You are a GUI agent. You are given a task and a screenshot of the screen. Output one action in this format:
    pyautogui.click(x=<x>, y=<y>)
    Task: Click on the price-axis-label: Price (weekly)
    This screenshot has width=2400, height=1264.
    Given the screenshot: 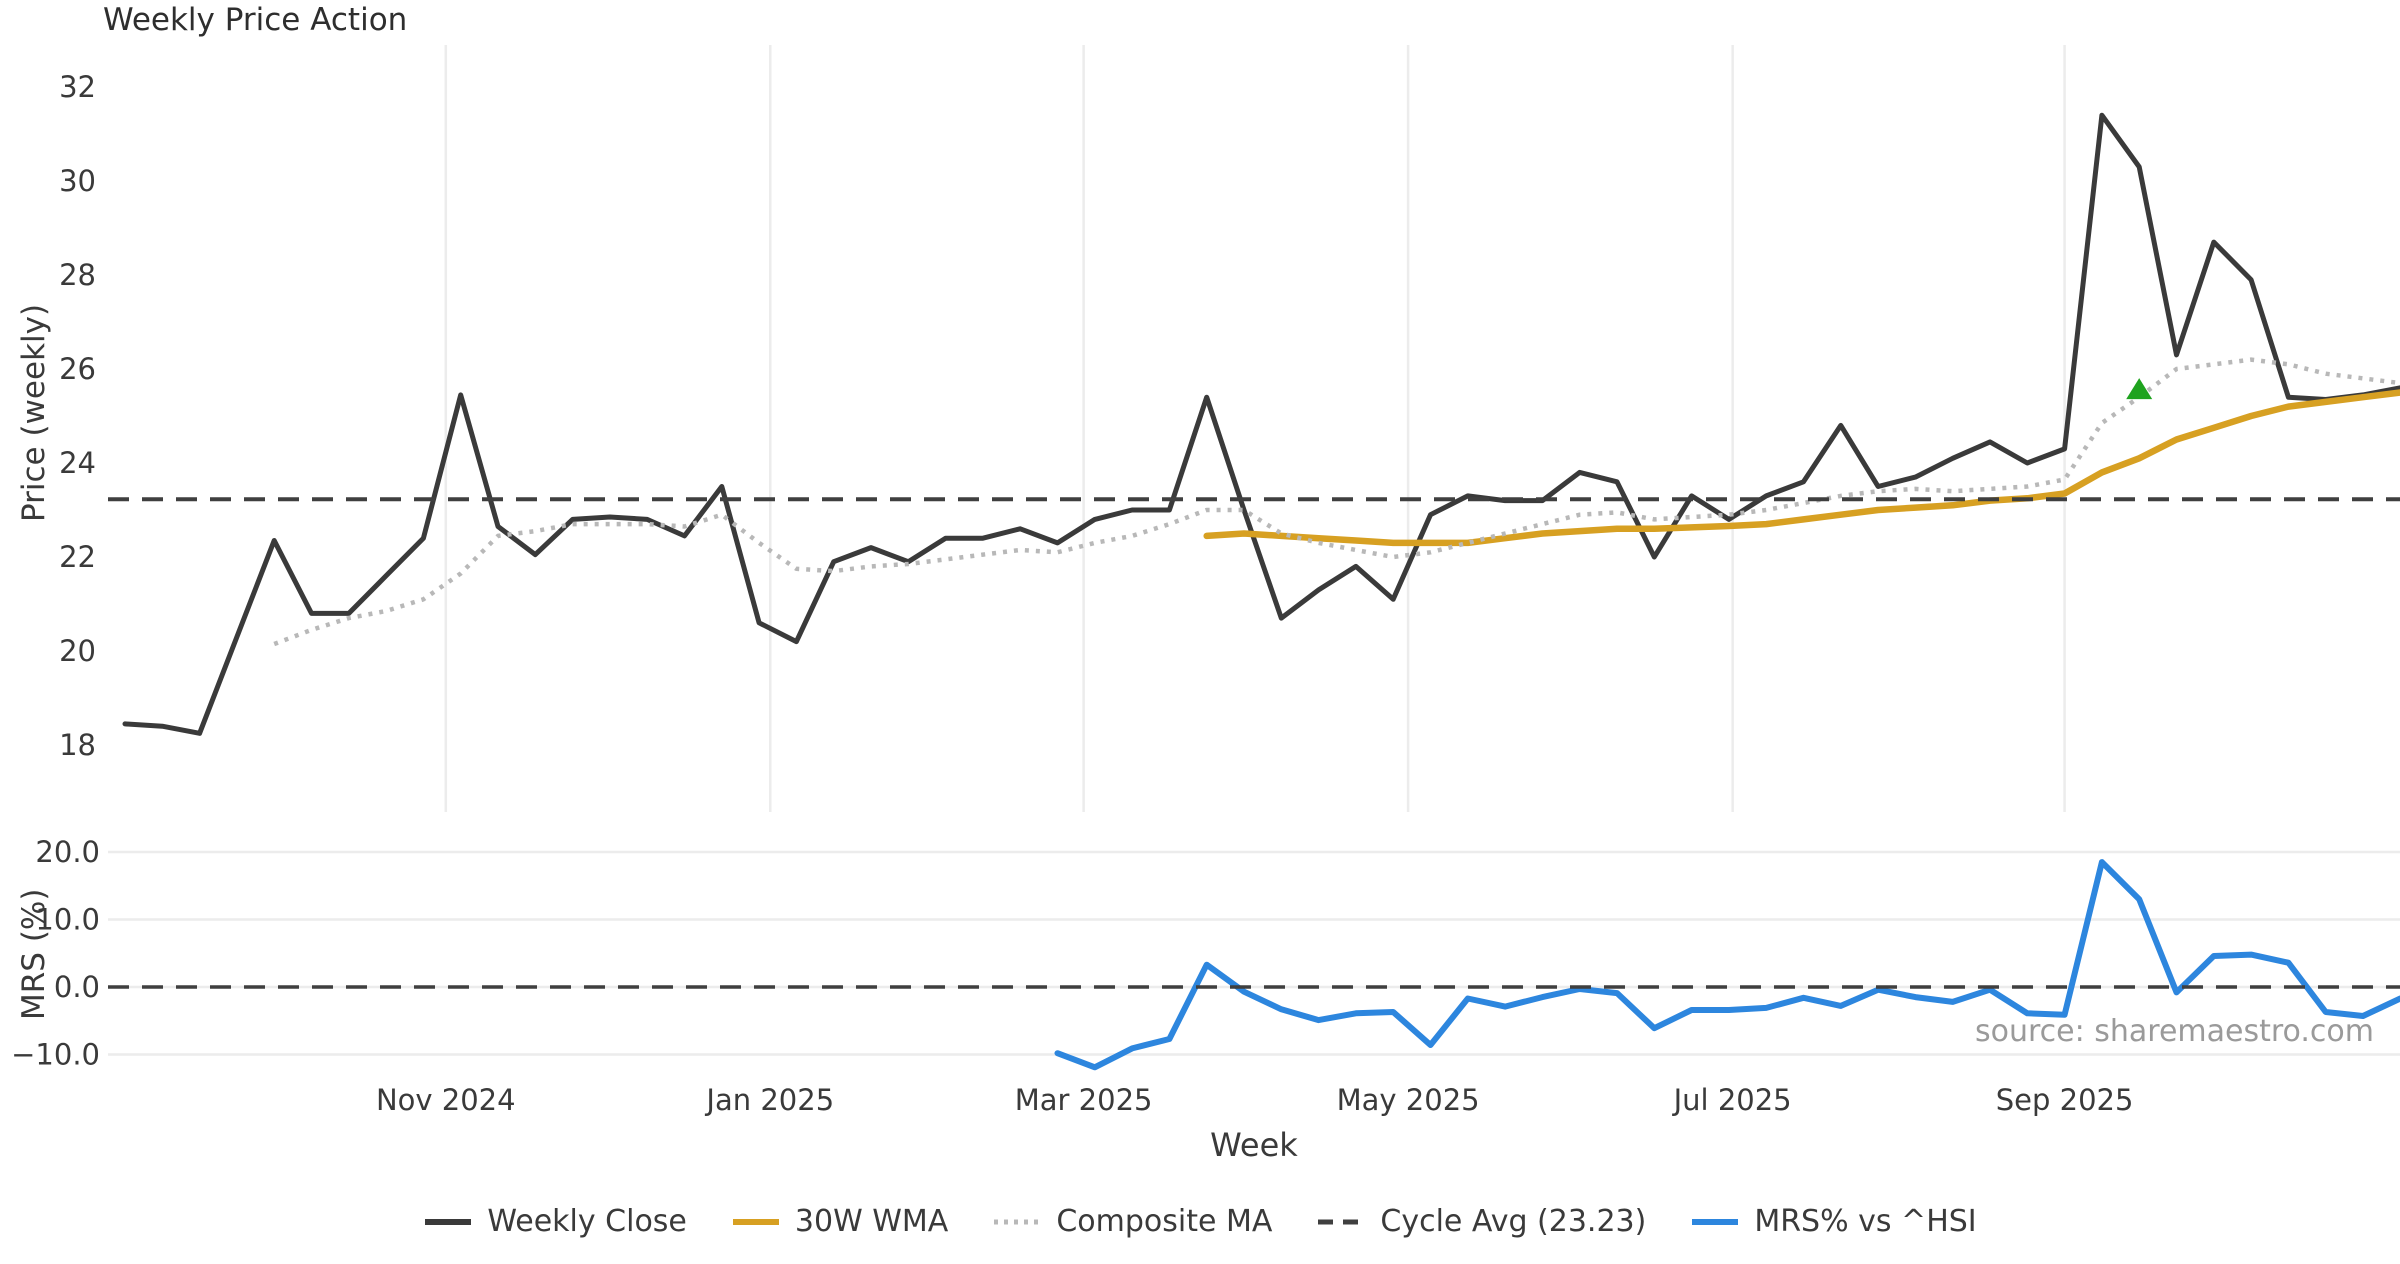 What is the action you would take?
    pyautogui.click(x=34, y=413)
    